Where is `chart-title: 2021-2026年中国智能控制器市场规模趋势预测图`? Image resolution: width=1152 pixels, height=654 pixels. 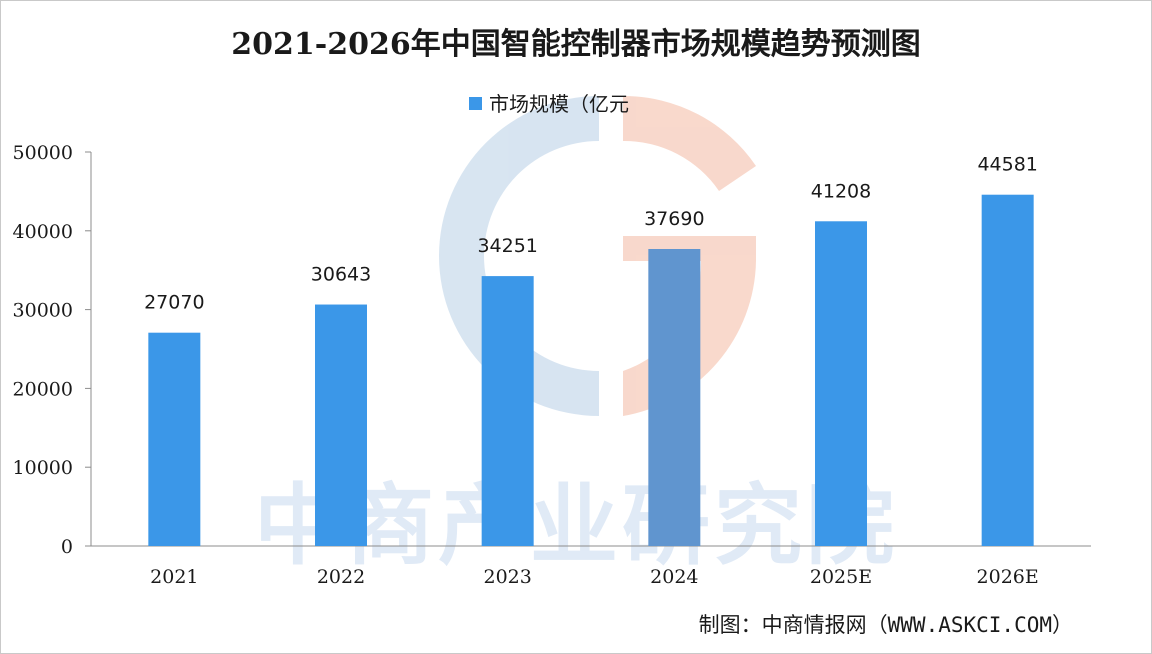 chart-title: 2021-2026年中国智能控制器市场规模趋势预测图 is located at coordinates (576, 44).